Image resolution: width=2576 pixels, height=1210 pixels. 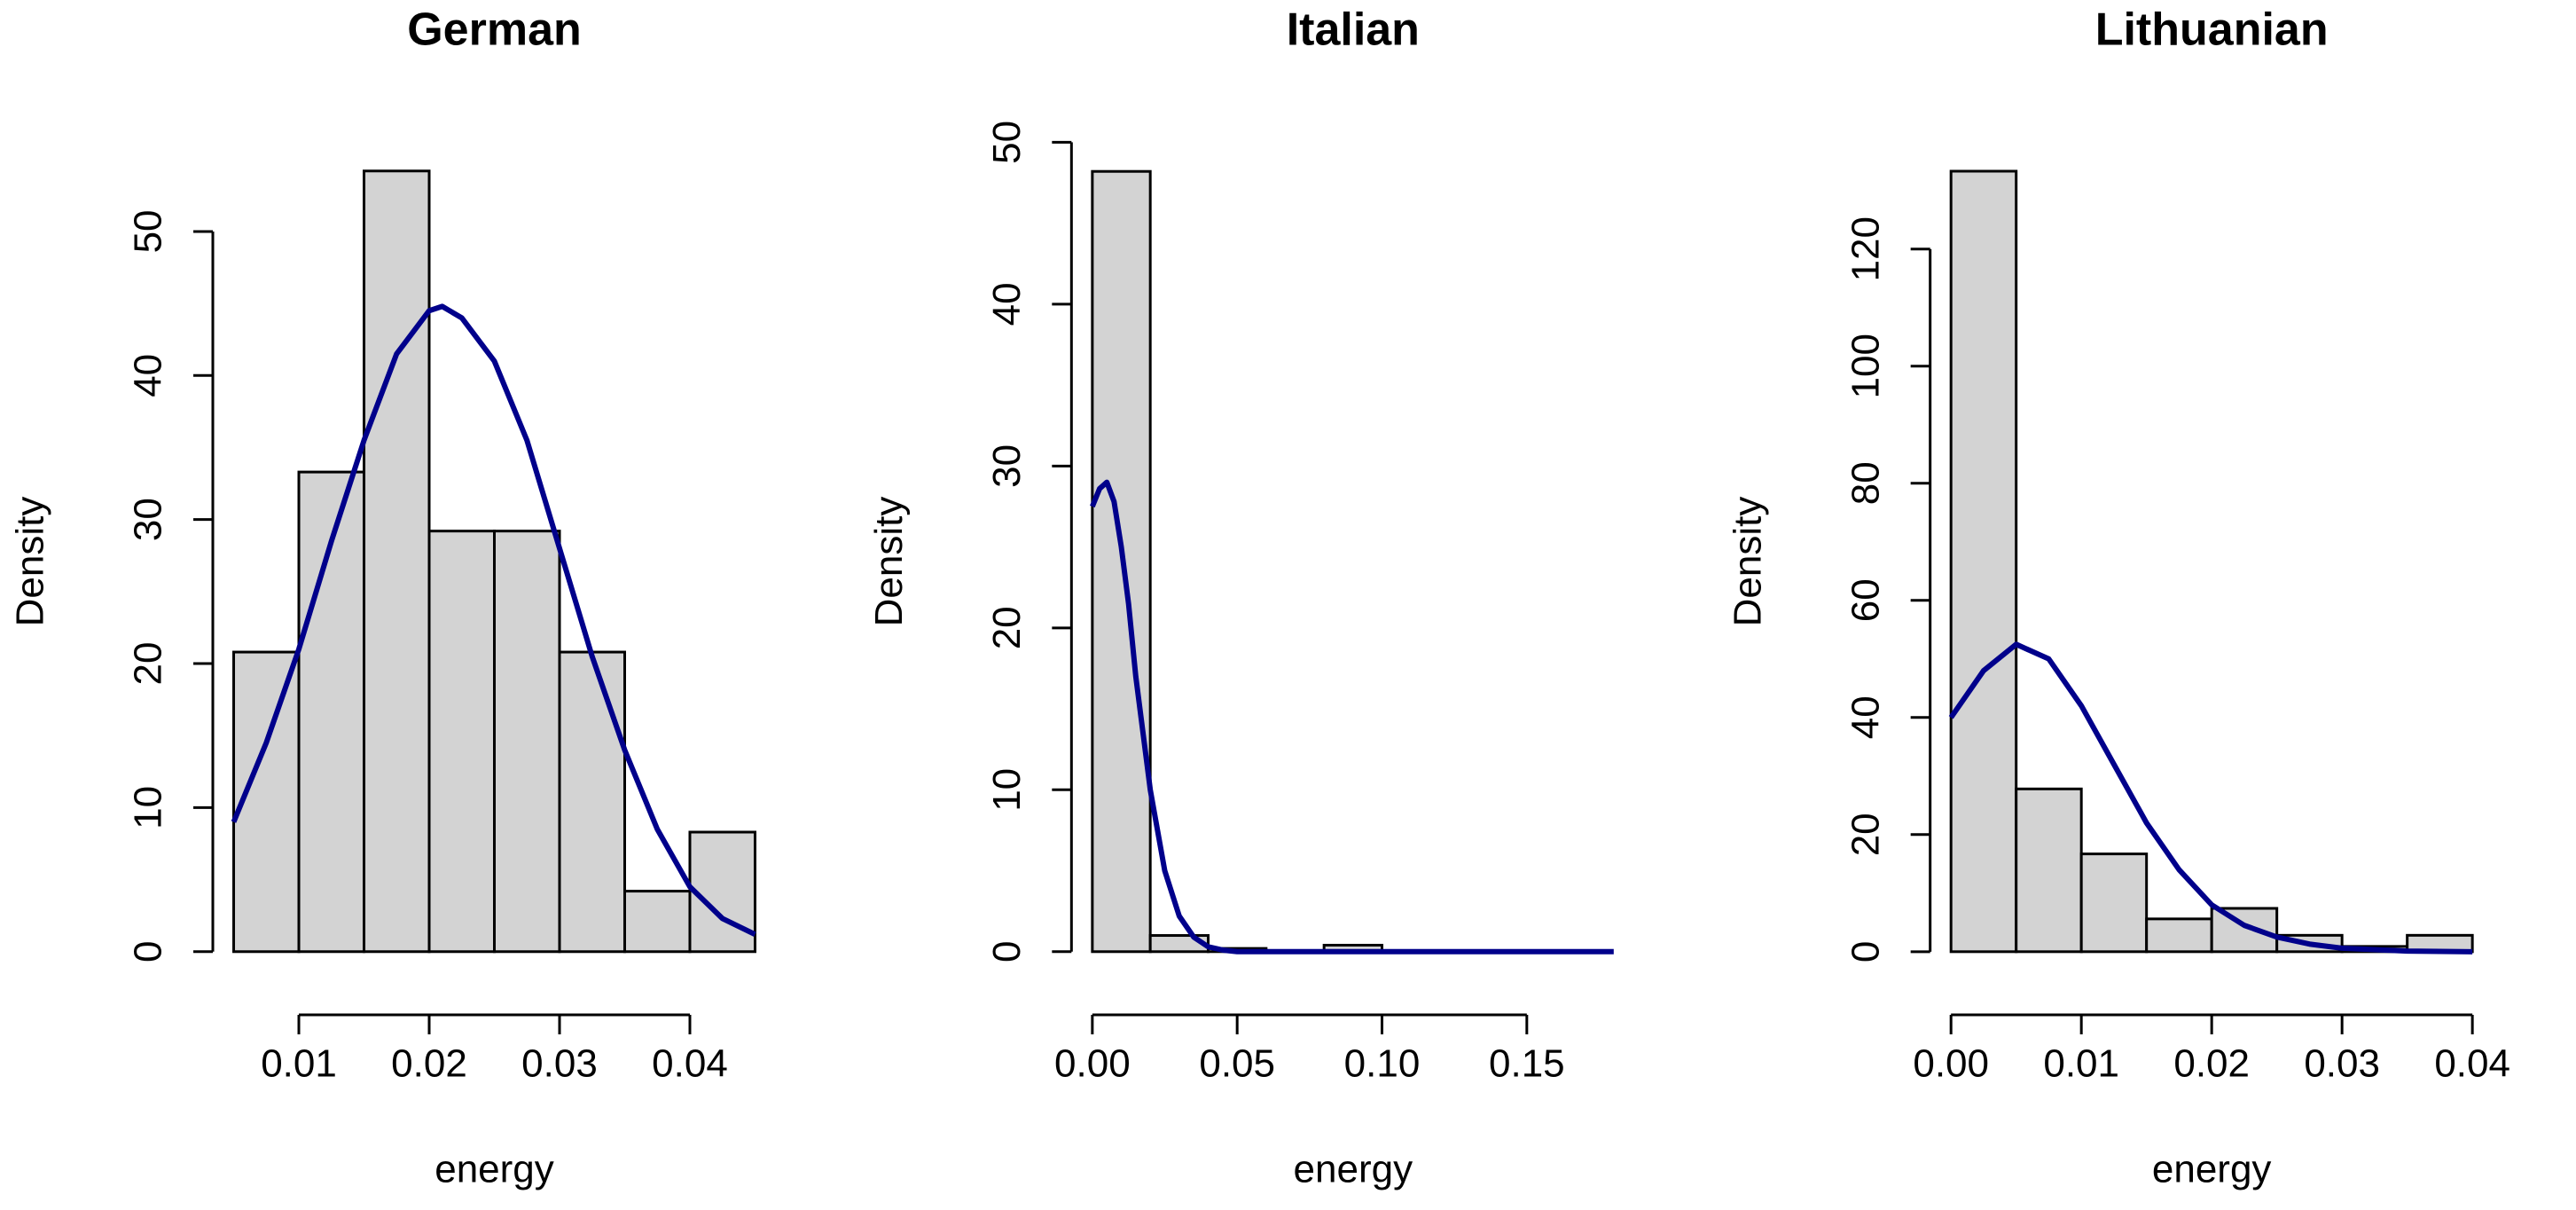 What do you see at coordinates (1382, 1064) in the screenshot?
I see `x-tick-label: 0.10` at bounding box center [1382, 1064].